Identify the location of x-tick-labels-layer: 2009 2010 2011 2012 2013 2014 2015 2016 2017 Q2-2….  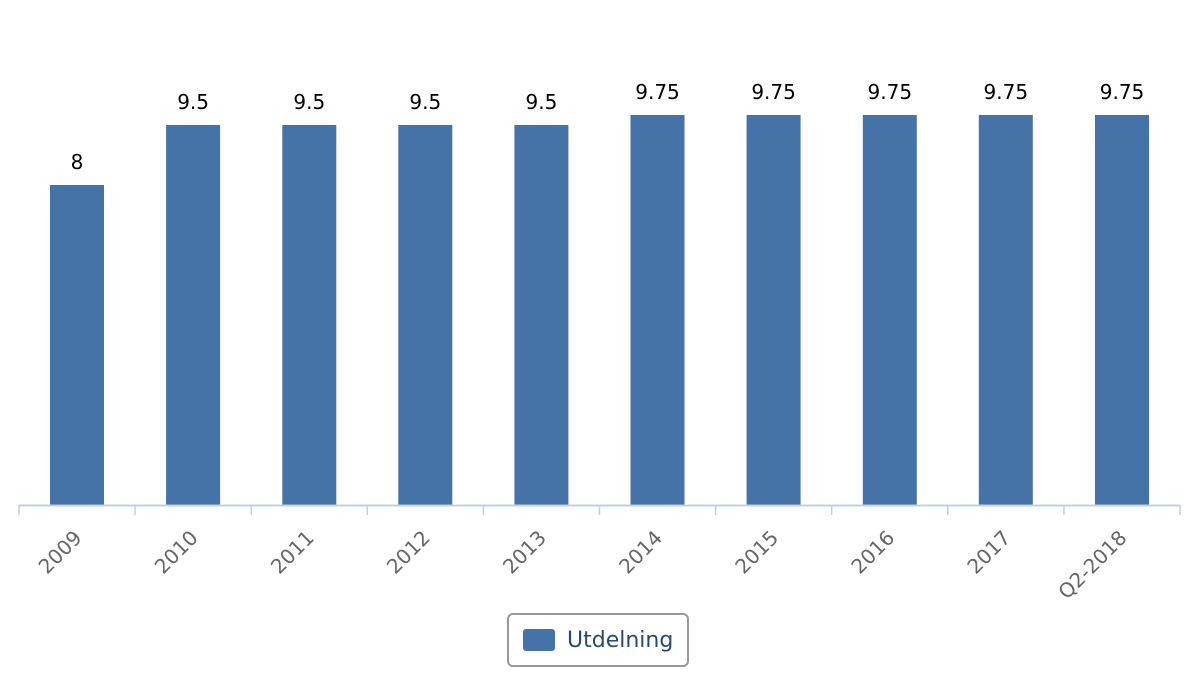
(583, 565).